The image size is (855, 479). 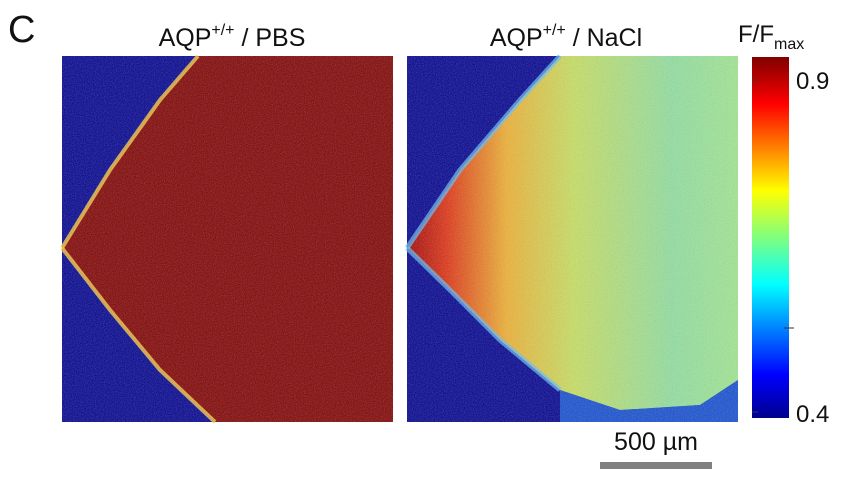 What do you see at coordinates (656, 465) in the screenshot?
I see `scale-bar` at bounding box center [656, 465].